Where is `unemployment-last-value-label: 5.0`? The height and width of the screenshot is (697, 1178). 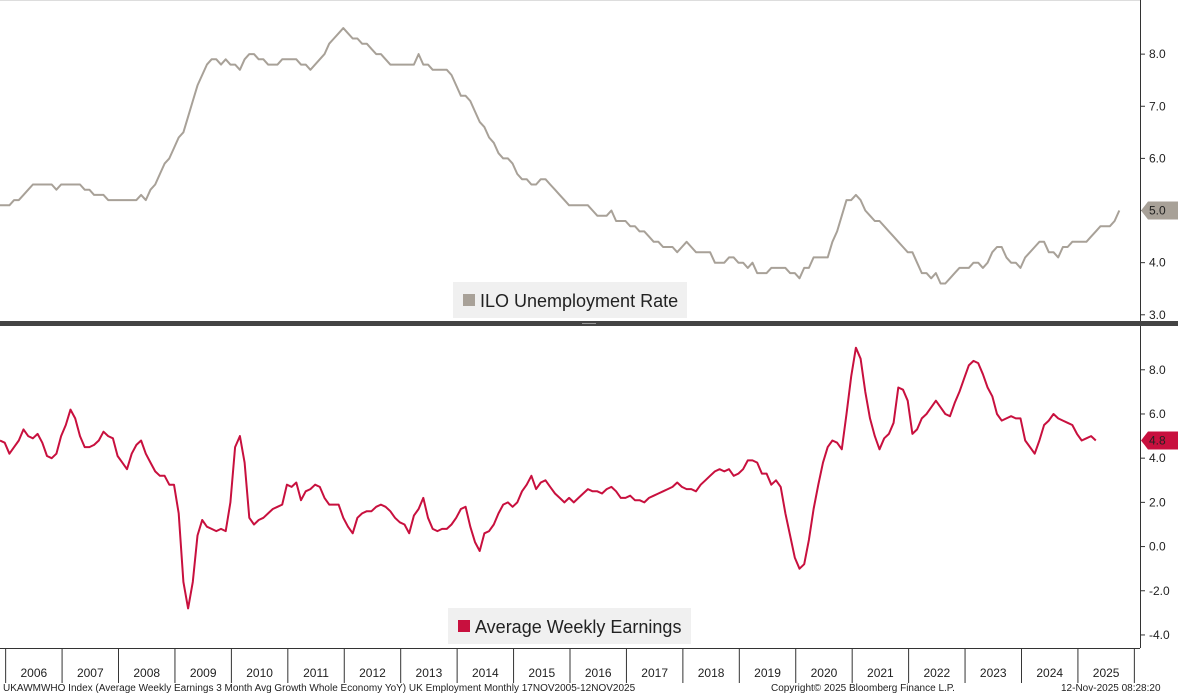
unemployment-last-value-label: 5.0 is located at coordinates (1157, 211).